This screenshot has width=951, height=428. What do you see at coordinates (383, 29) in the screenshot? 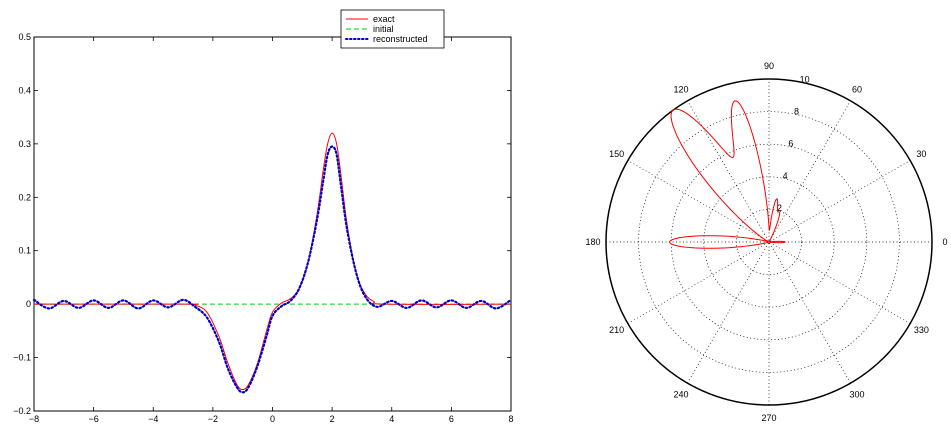
I see `legend-label-initial: initial` at bounding box center [383, 29].